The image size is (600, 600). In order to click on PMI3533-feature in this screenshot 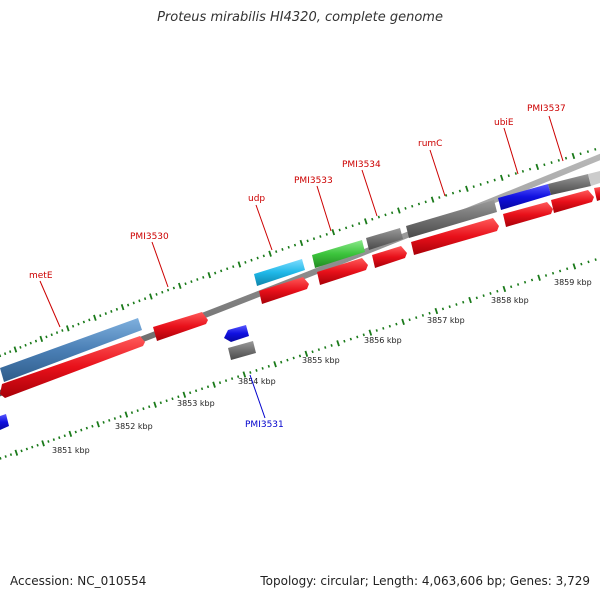, I will do `click(338, 254)`.